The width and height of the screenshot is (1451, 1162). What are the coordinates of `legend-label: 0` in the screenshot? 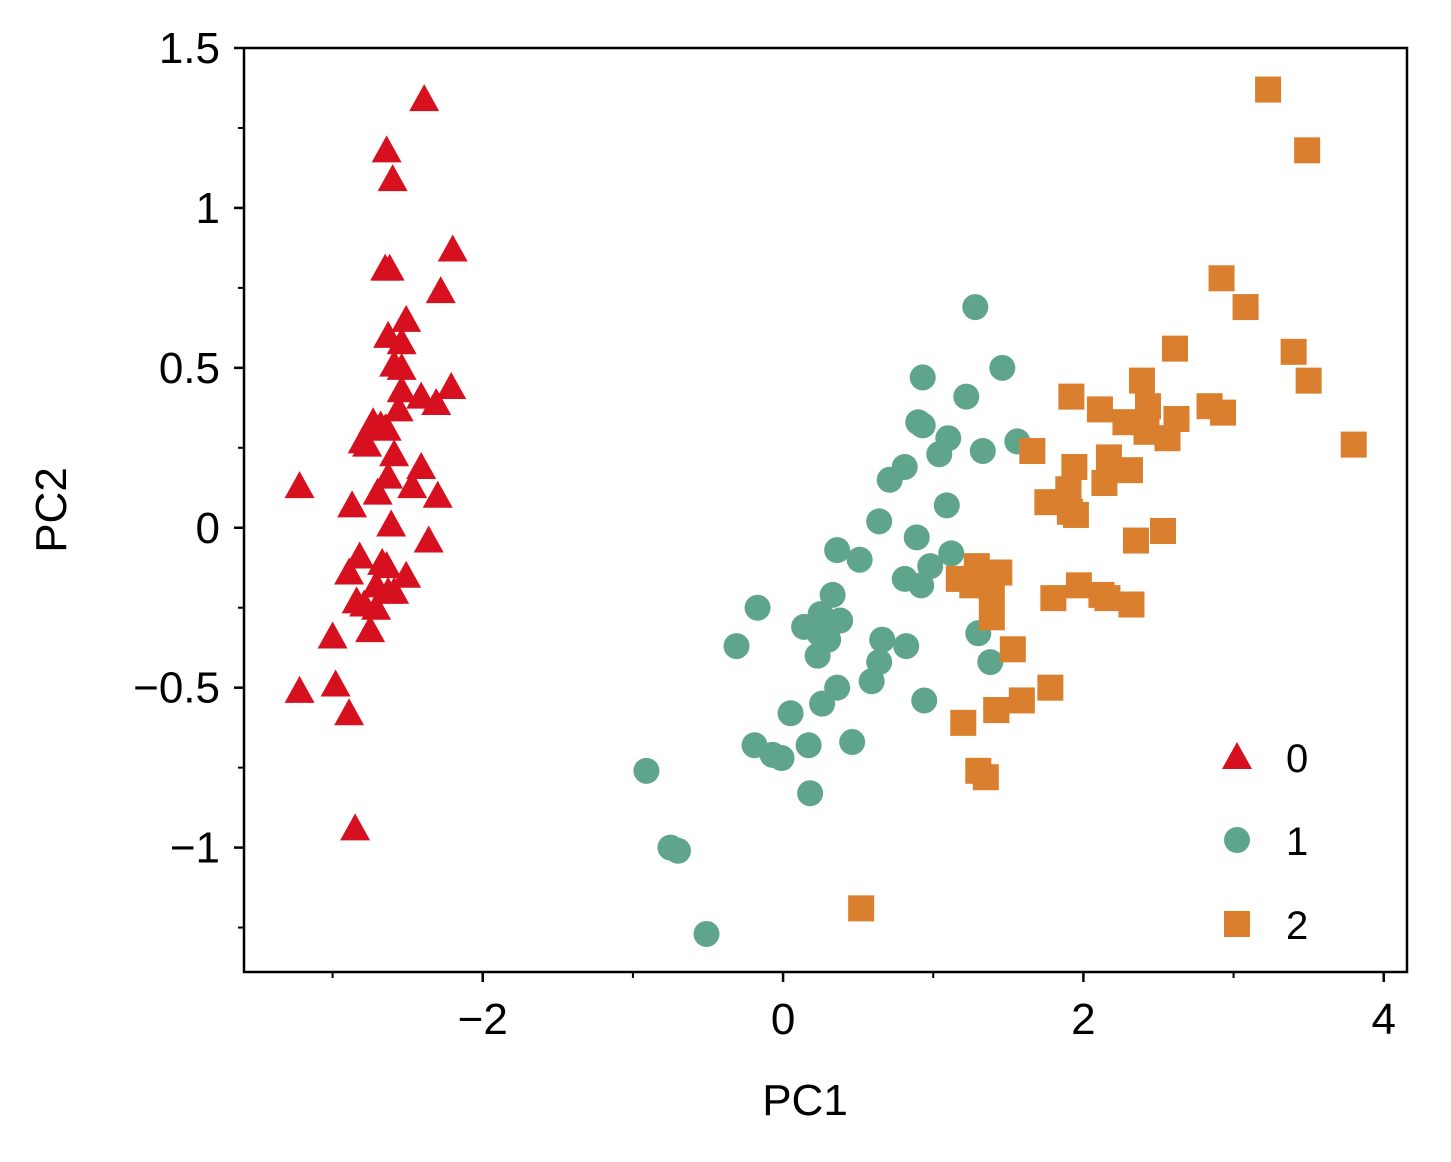 It's located at (1297, 759).